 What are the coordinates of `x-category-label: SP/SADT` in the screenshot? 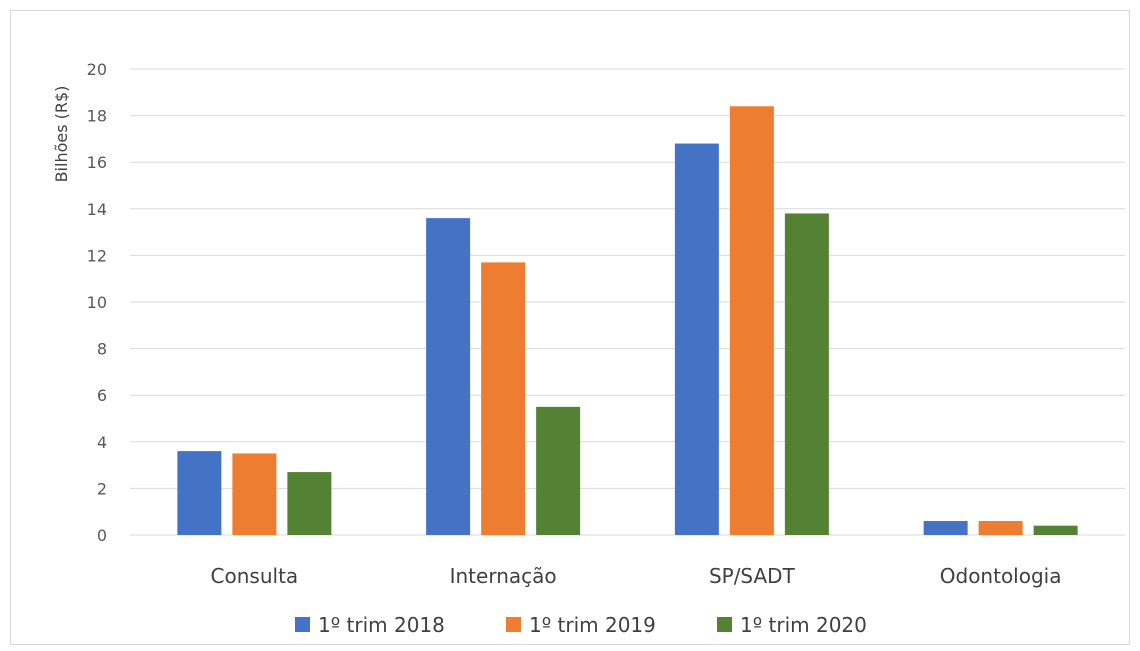 It's located at (752, 576).